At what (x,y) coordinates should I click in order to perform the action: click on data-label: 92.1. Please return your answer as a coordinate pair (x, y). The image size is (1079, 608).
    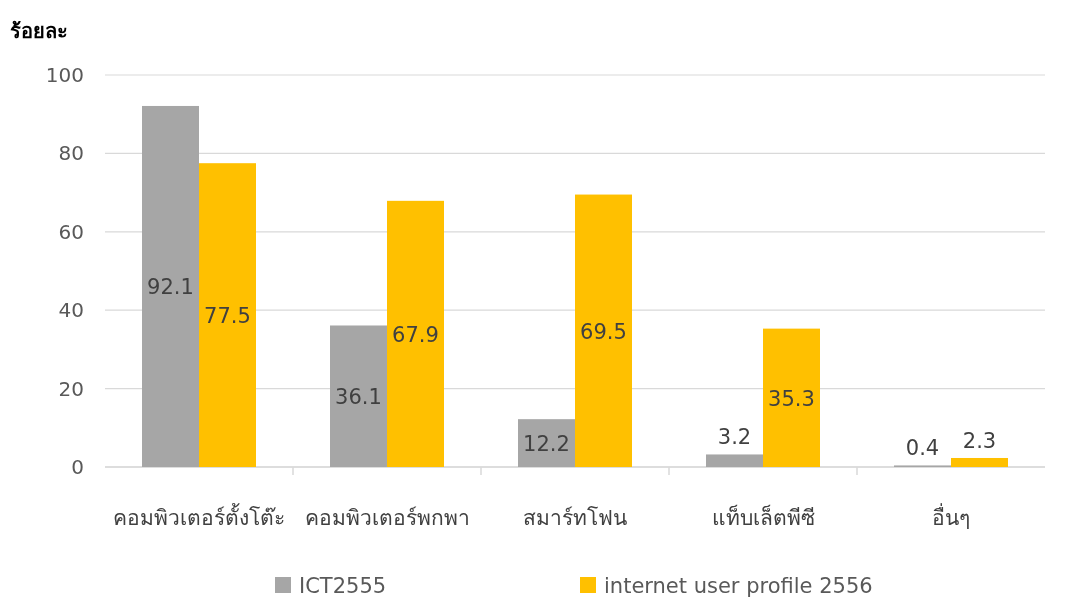
    Looking at the image, I should click on (170, 287).